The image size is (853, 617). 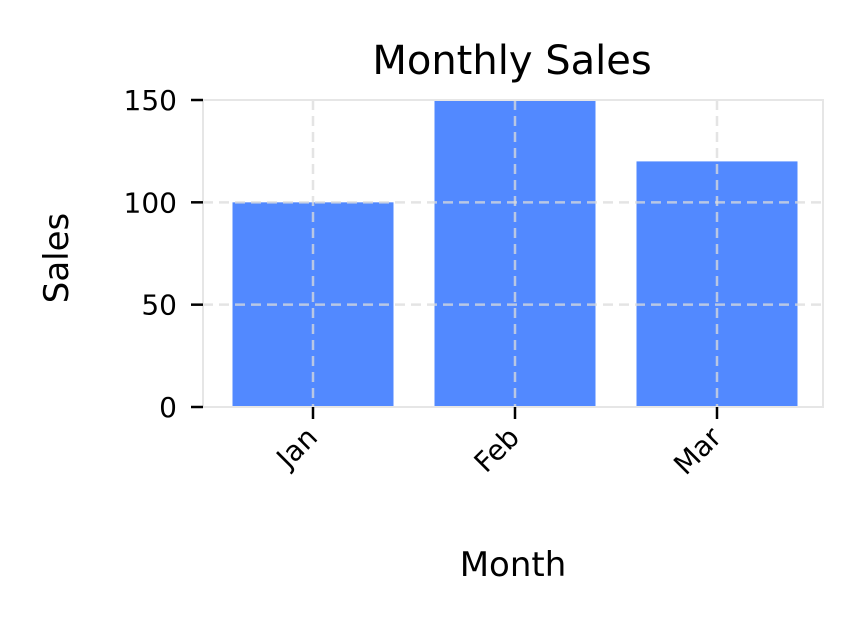 I want to click on y-tick-label-50: 50, so click(x=159, y=305).